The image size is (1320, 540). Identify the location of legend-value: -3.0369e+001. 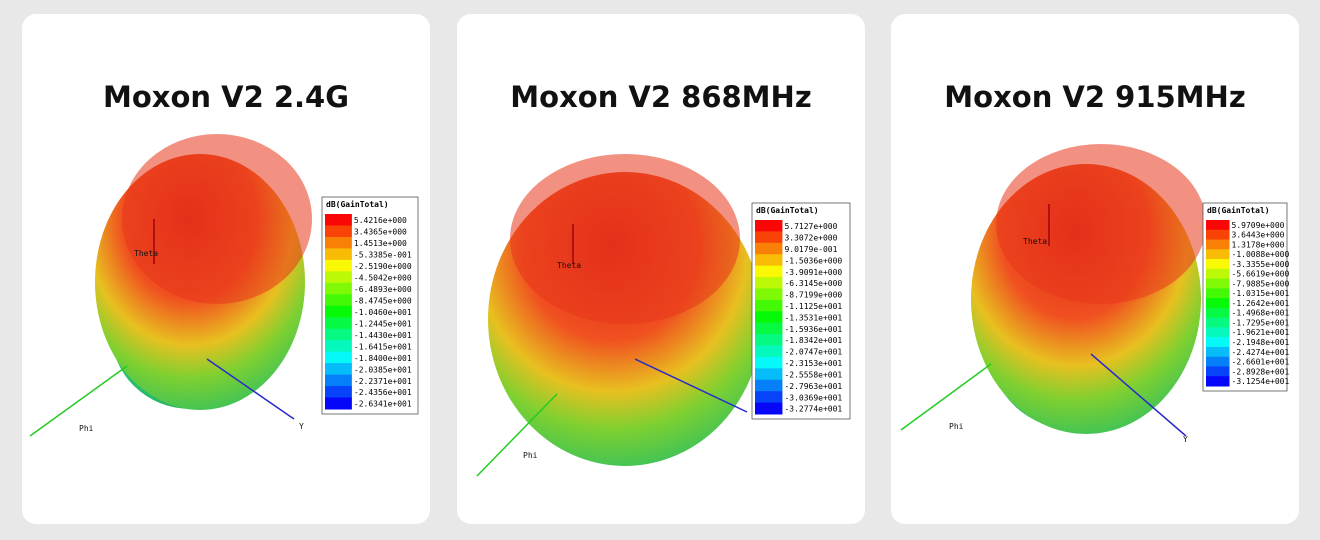
(813, 397).